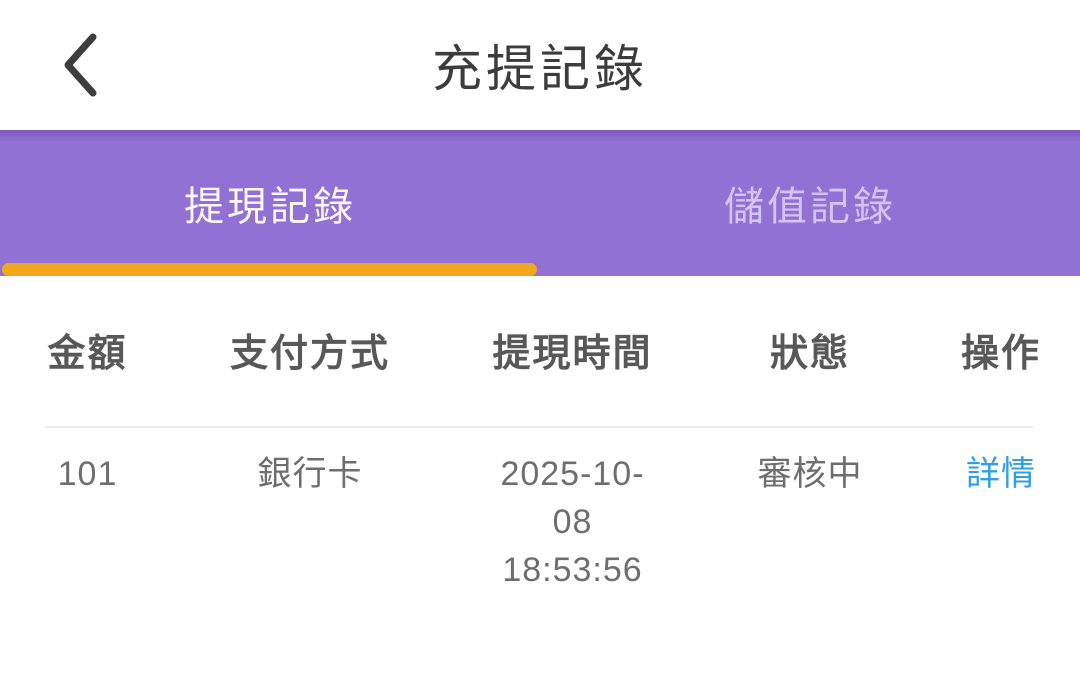 The image size is (1080, 696). Describe the element at coordinates (87, 474) in the screenshot. I see `row-amount: 101` at that location.